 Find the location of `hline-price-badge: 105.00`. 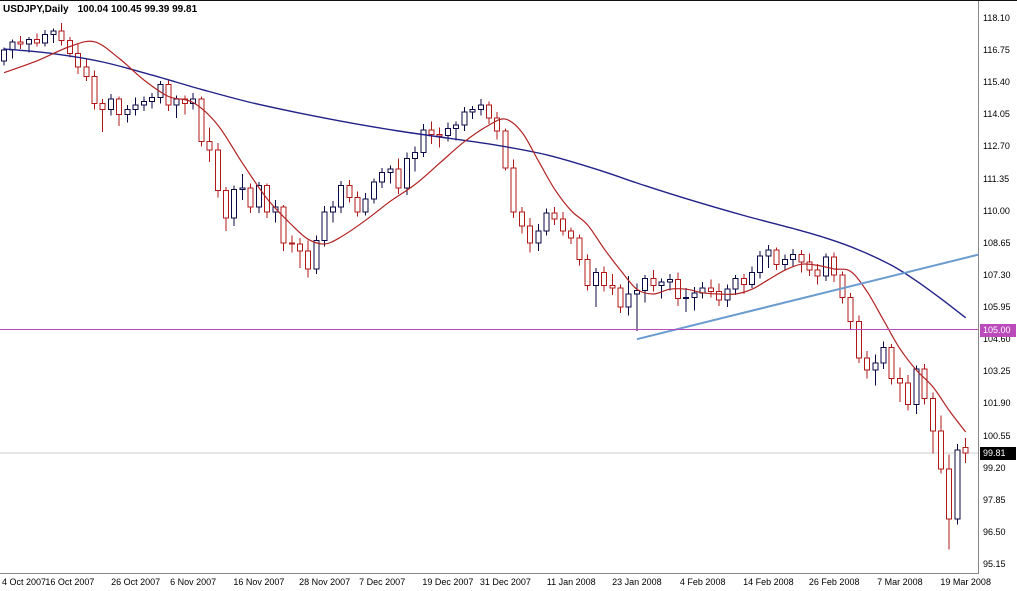

hline-price-badge: 105.00 is located at coordinates (998, 330).